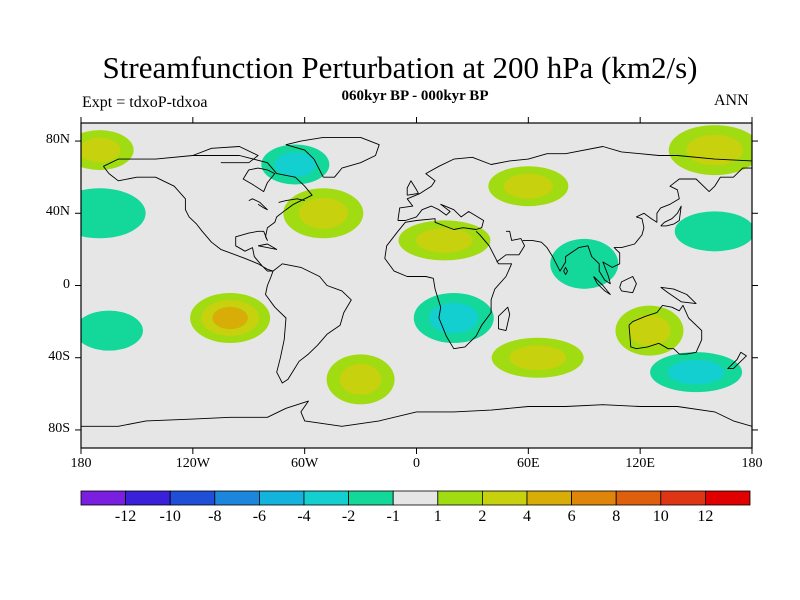  What do you see at coordinates (170, 516) in the screenshot?
I see `colorbar-label: -10` at bounding box center [170, 516].